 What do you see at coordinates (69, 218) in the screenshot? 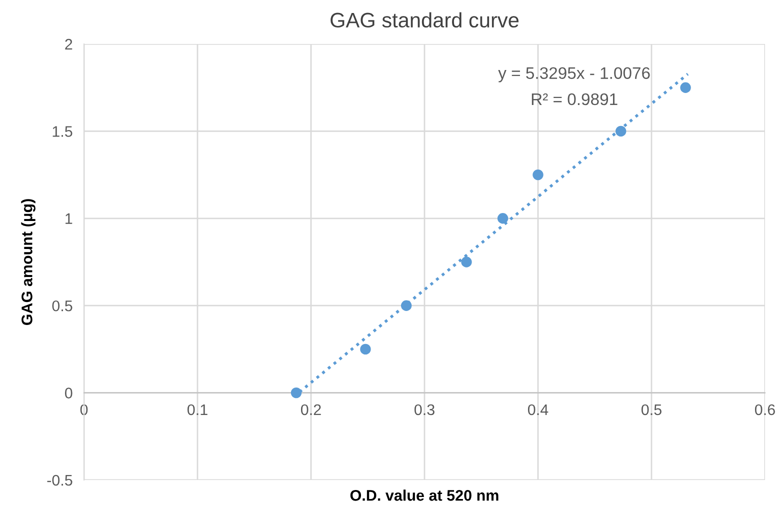
I see `y-tick-label: 1` at bounding box center [69, 218].